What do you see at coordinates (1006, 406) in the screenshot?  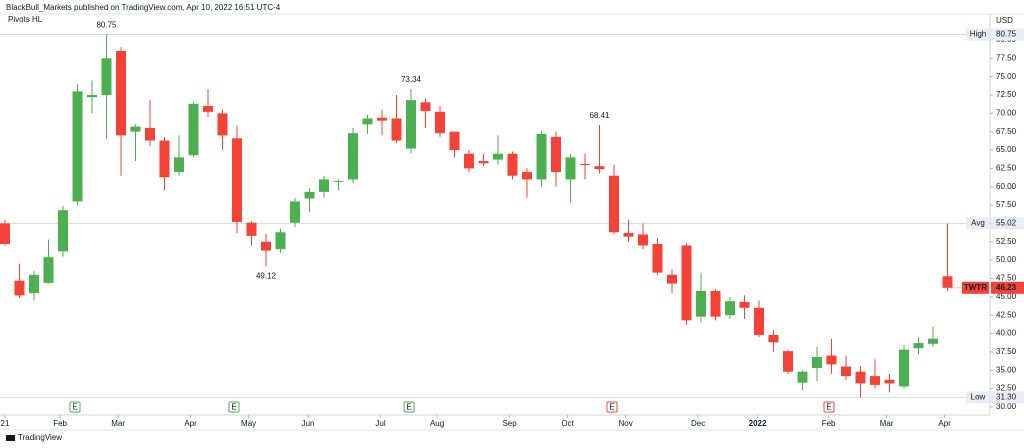 I see `y-tick-label: 30.00` at bounding box center [1006, 406].